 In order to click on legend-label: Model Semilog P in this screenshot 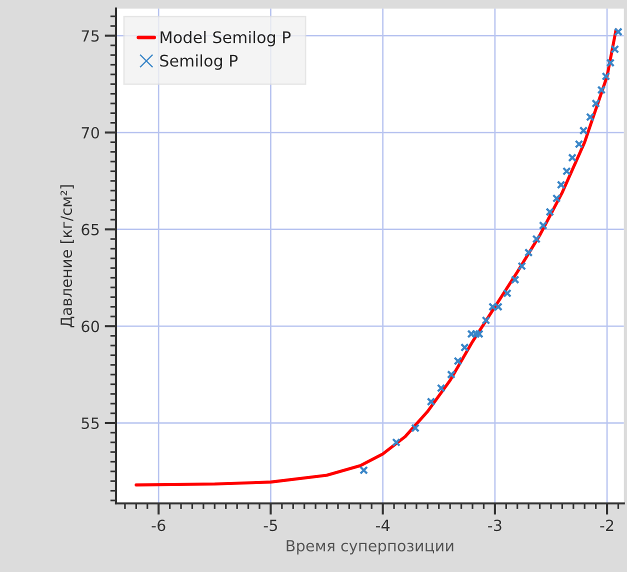, I will do `click(225, 38)`.